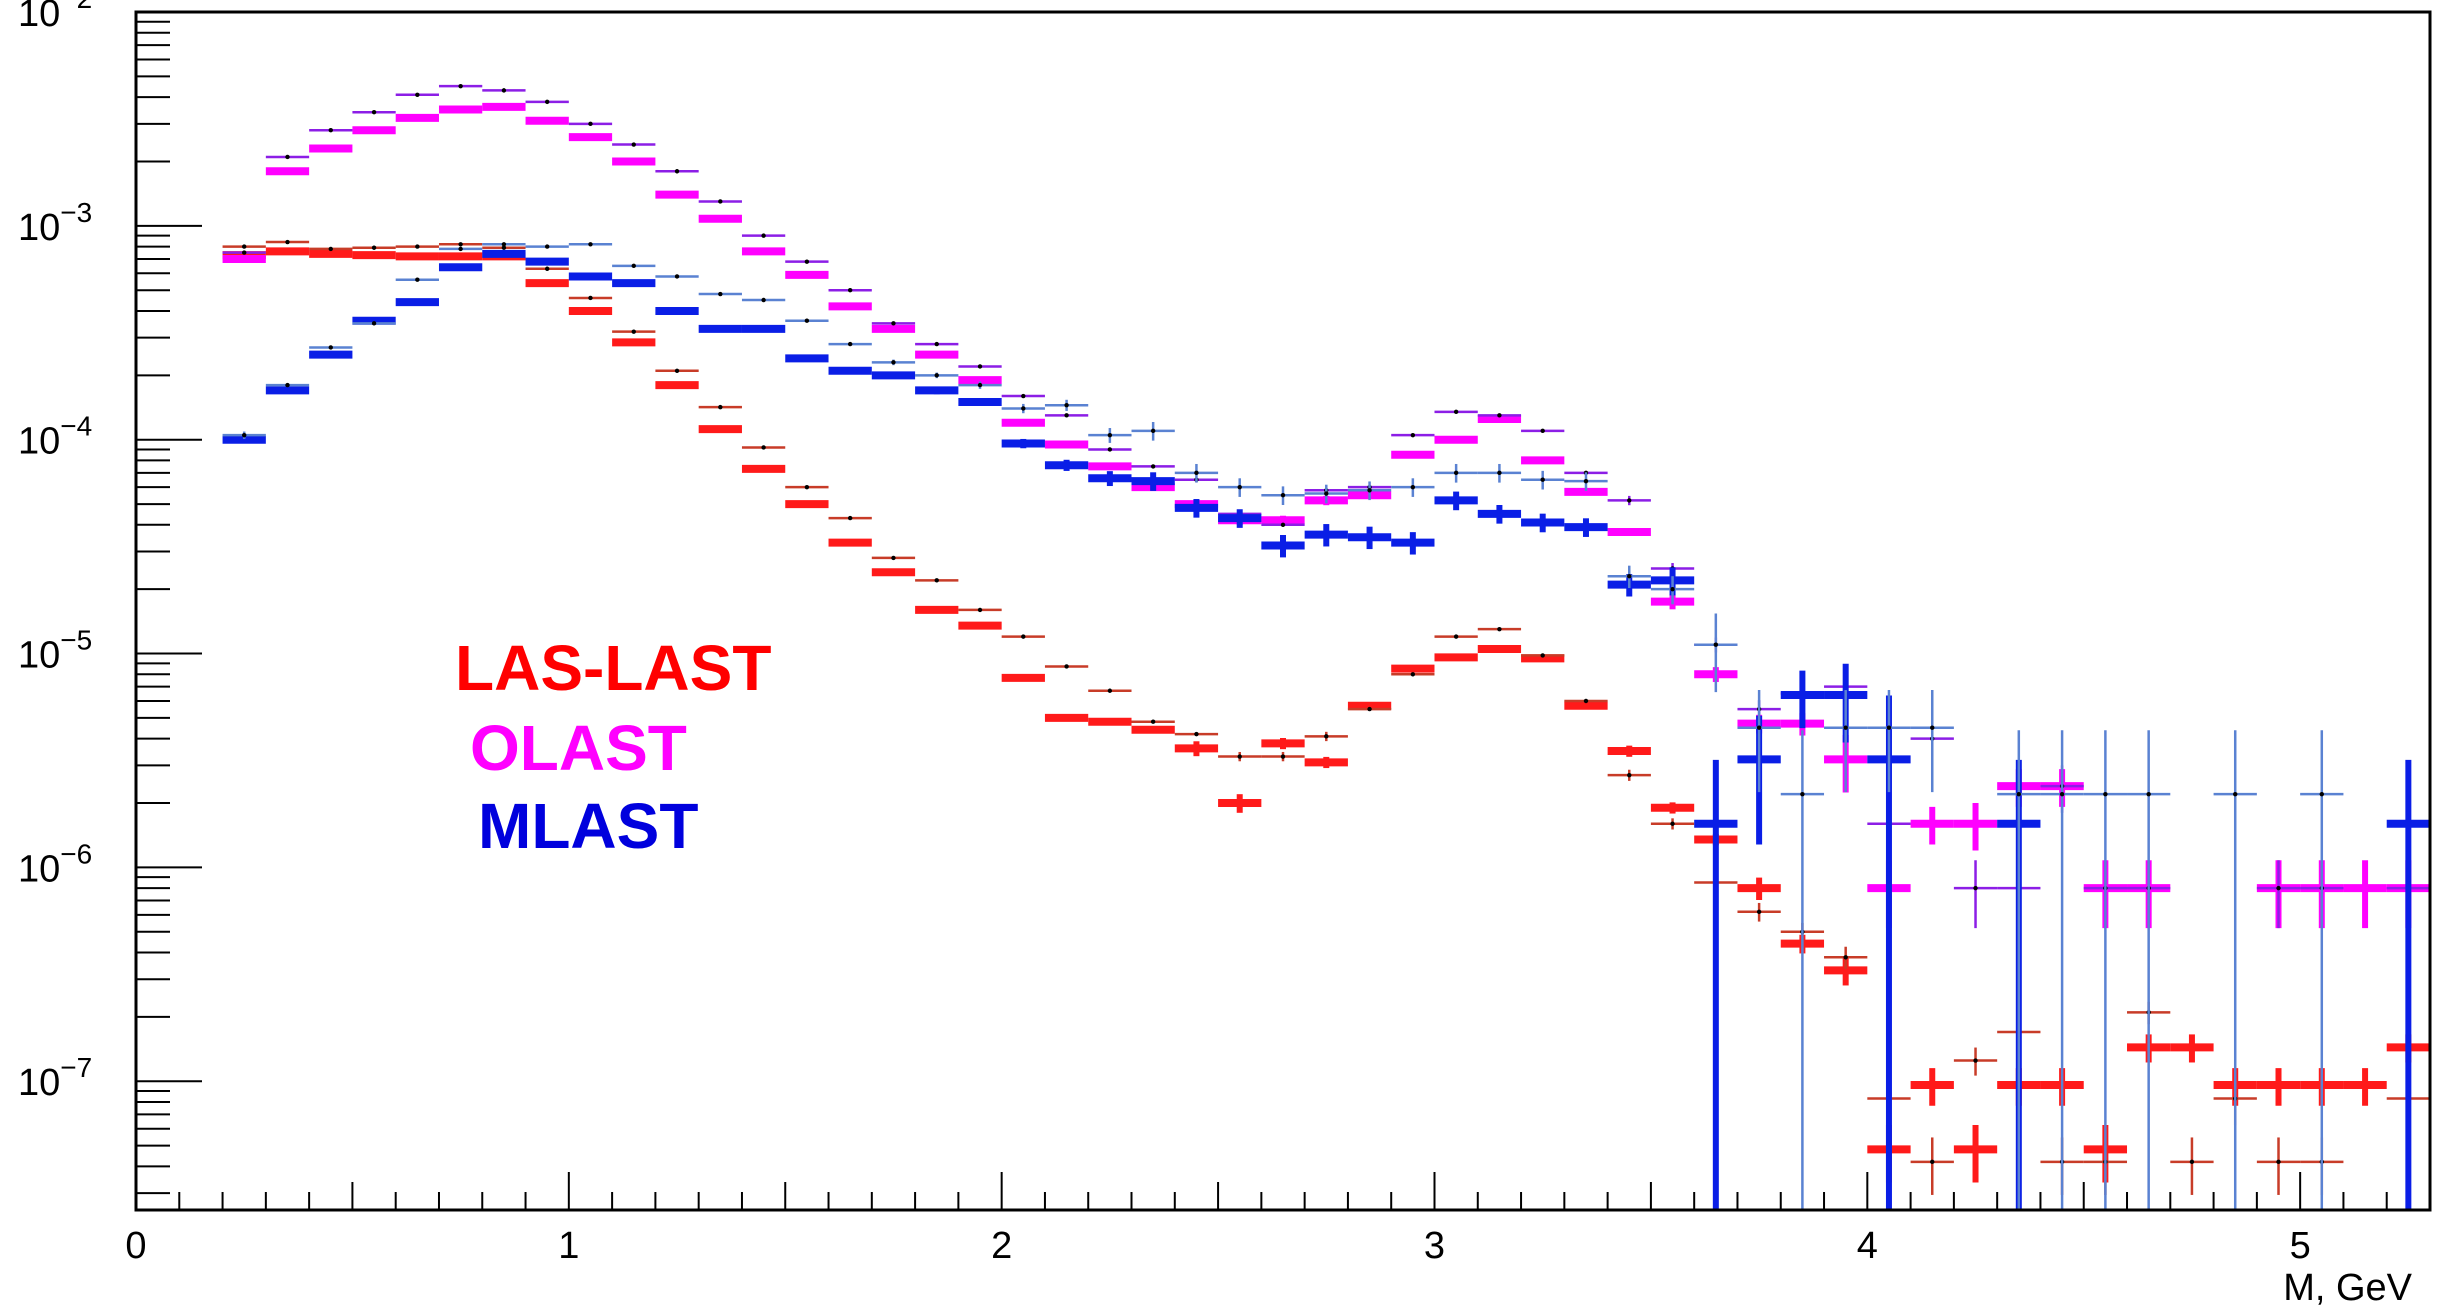 This screenshot has width=2449, height=1312. Describe the element at coordinates (613, 668) in the screenshot. I see `legend-label-0: LAS-LAST` at that location.